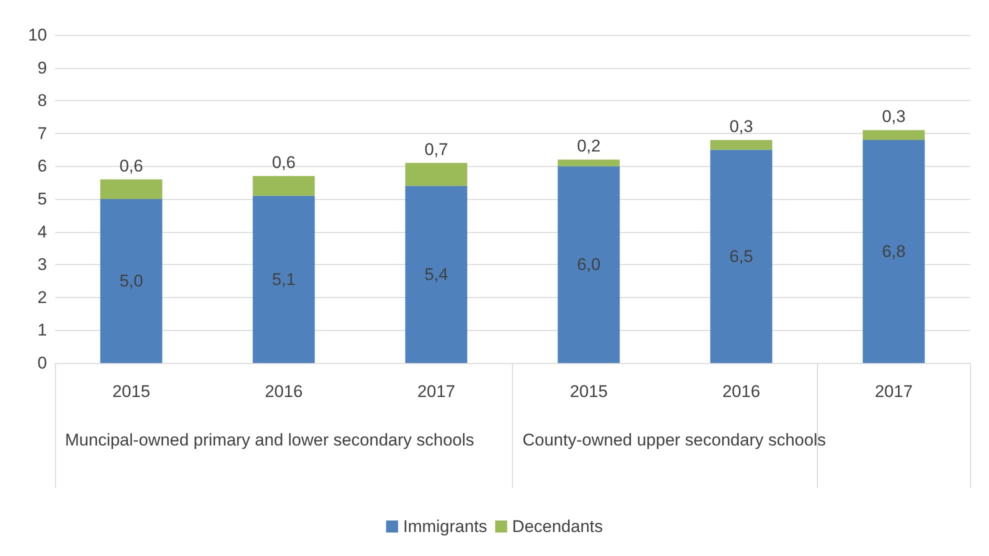 The image size is (989, 556). Describe the element at coordinates (42, 264) in the screenshot. I see `y-tick-label: 3` at that location.